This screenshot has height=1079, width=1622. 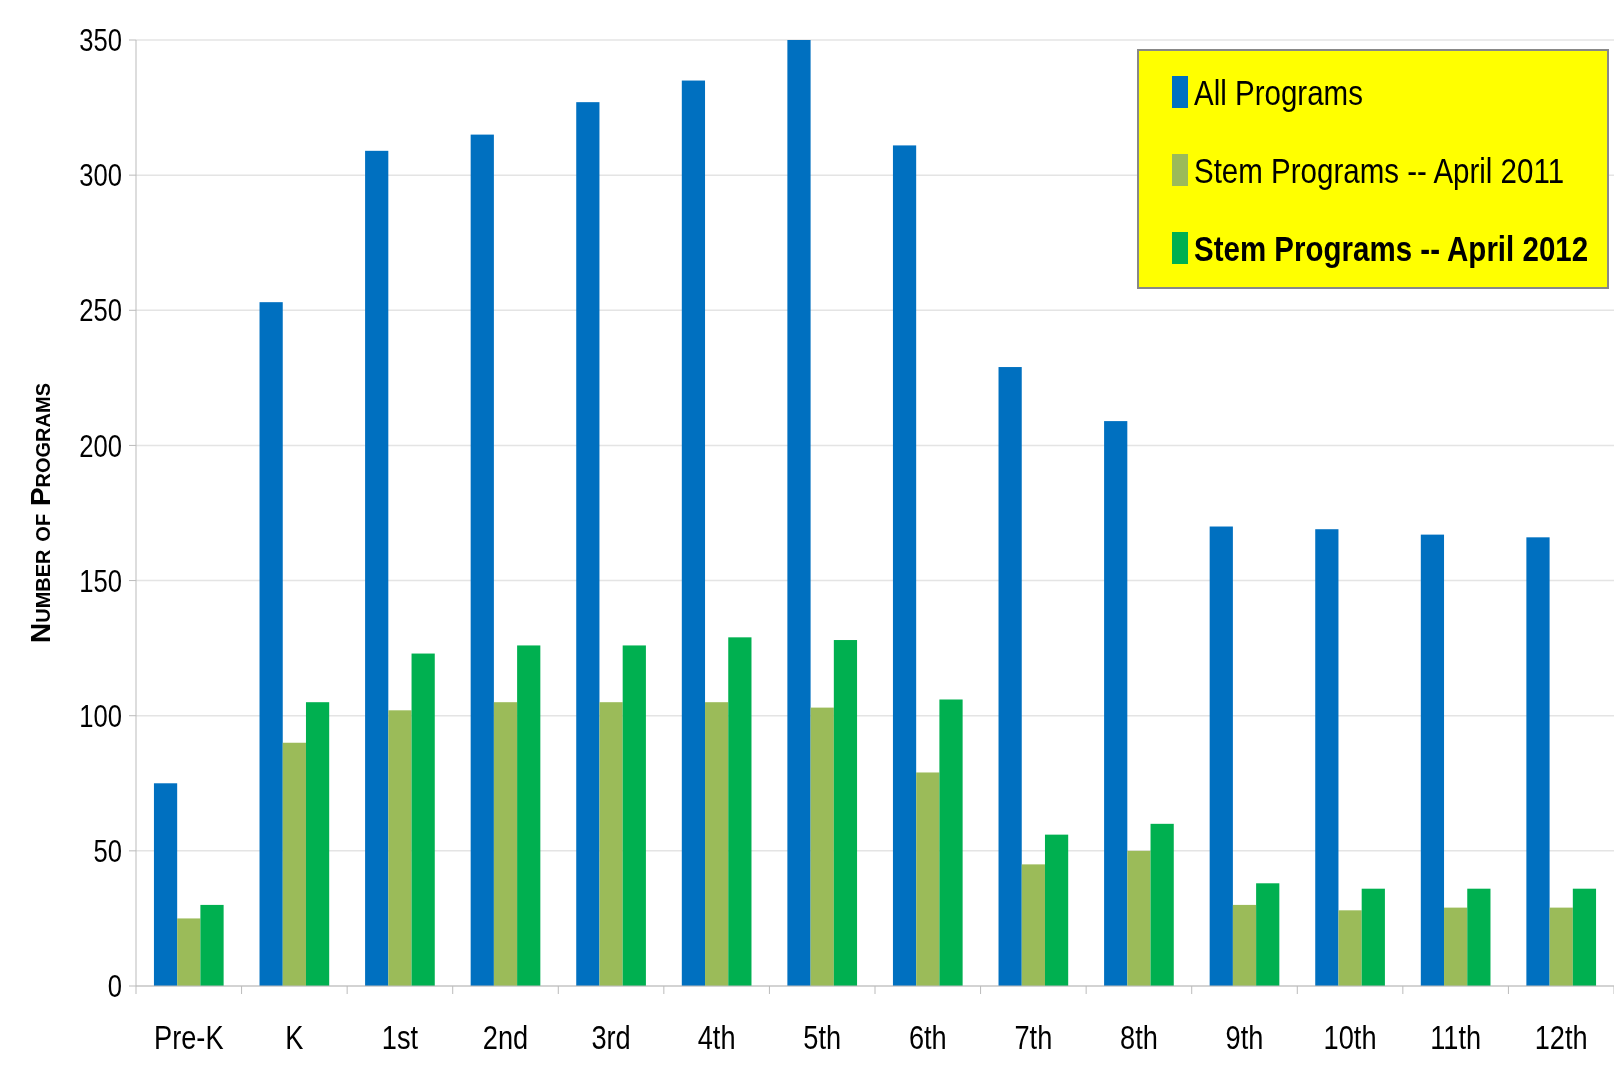 I want to click on y-tick-label: 250, so click(x=100, y=310).